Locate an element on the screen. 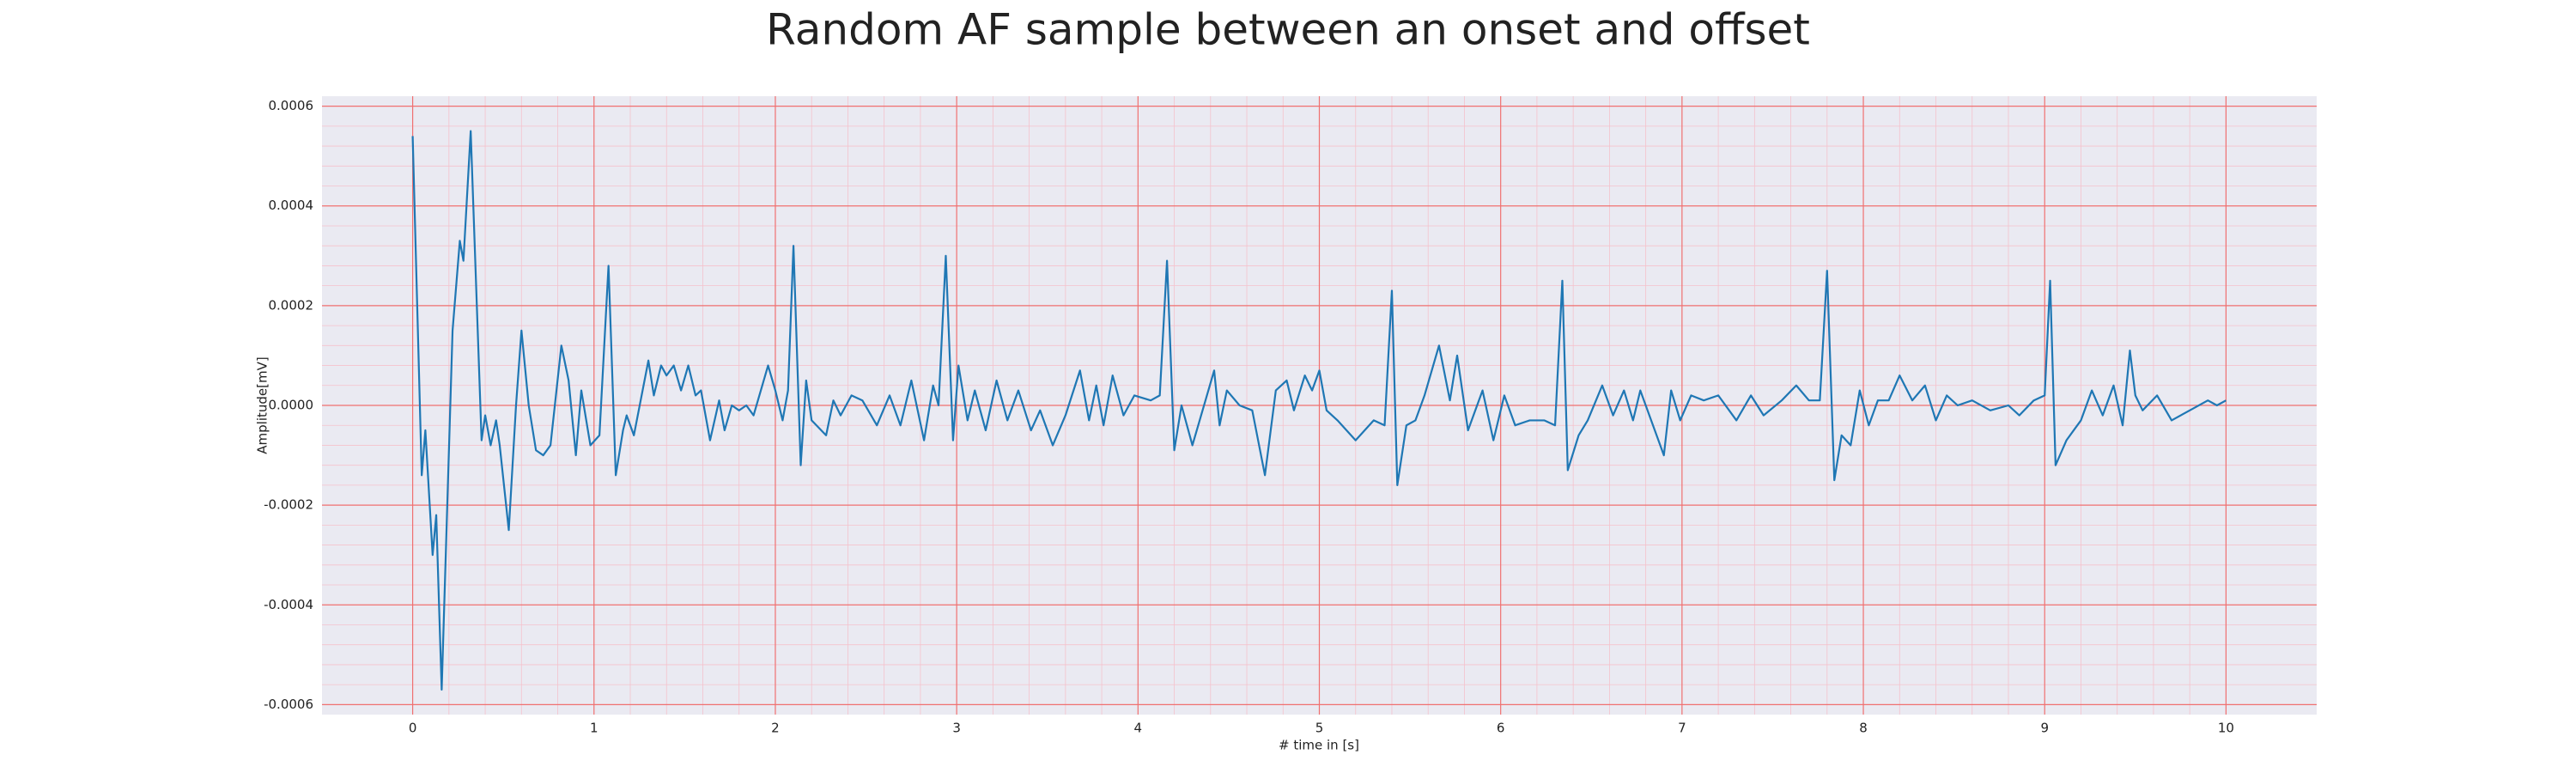 The height and width of the screenshot is (773, 2576). x-tick-label: 2 is located at coordinates (775, 728).